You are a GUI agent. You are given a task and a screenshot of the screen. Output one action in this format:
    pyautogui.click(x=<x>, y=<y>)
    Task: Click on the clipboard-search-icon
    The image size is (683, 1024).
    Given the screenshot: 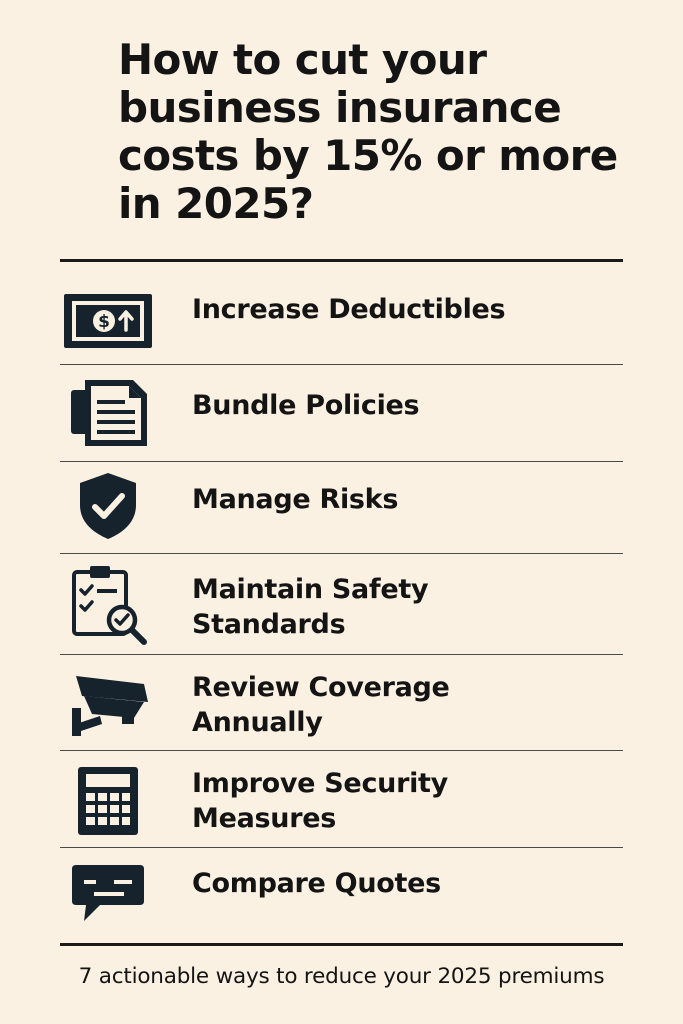 What is the action you would take?
    pyautogui.click(x=108, y=604)
    